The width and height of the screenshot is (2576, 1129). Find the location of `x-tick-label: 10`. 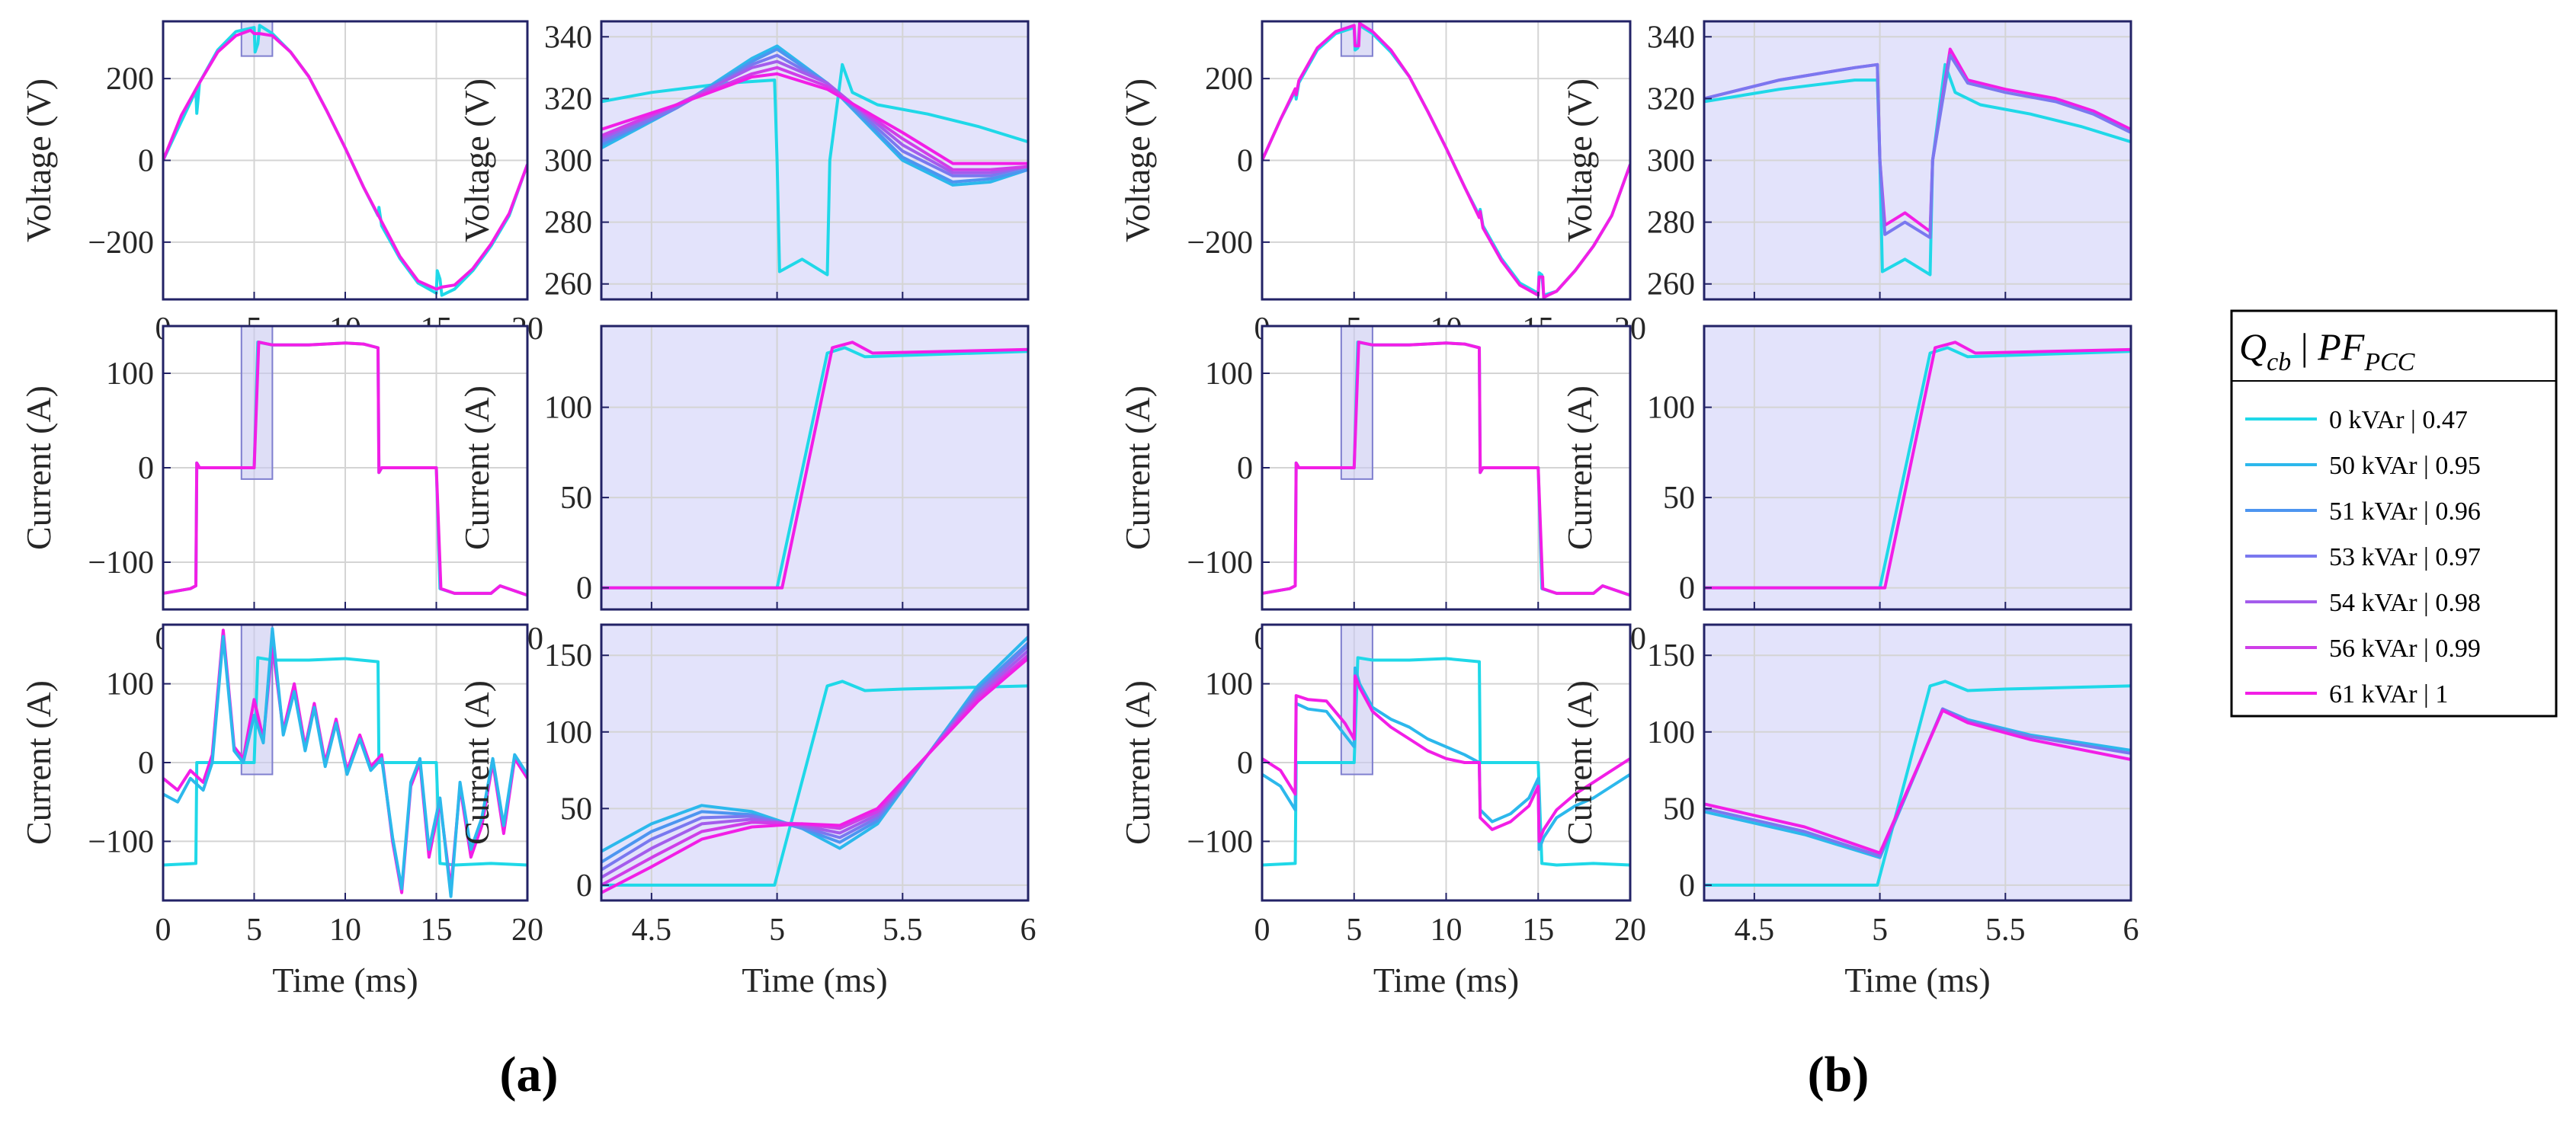

x-tick-label: 10 is located at coordinates (1447, 930).